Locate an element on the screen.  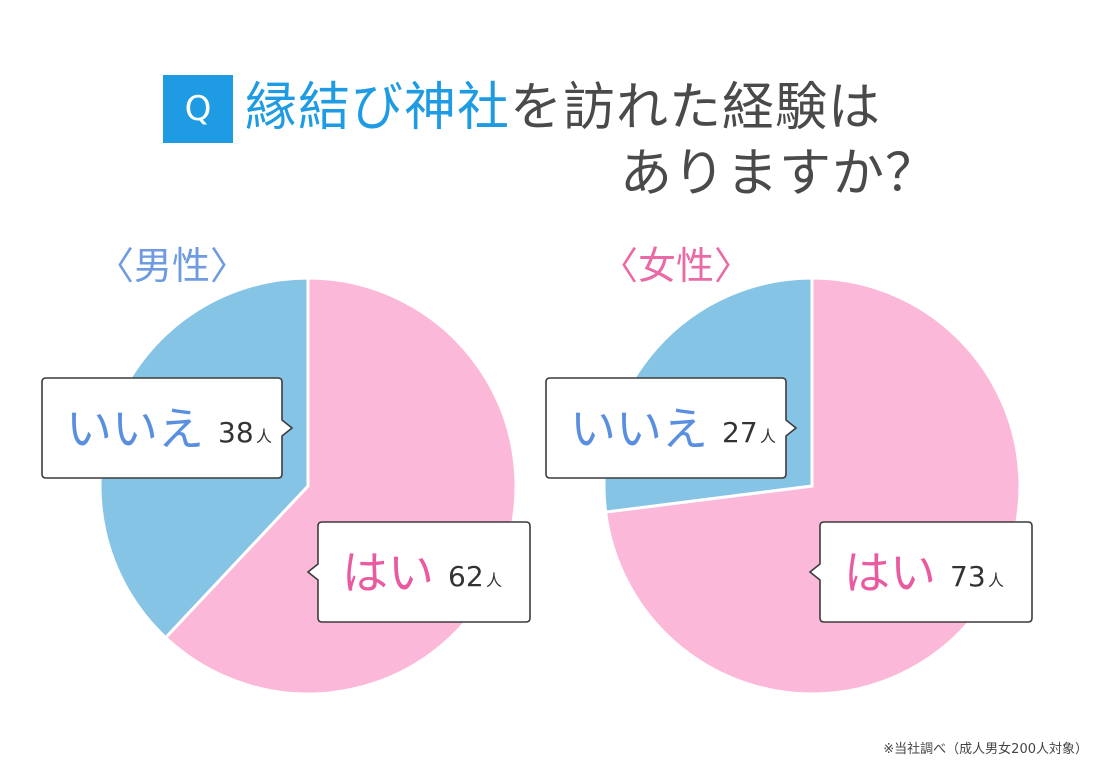
slice-label-no-women: いいえ is located at coordinates (639, 429).